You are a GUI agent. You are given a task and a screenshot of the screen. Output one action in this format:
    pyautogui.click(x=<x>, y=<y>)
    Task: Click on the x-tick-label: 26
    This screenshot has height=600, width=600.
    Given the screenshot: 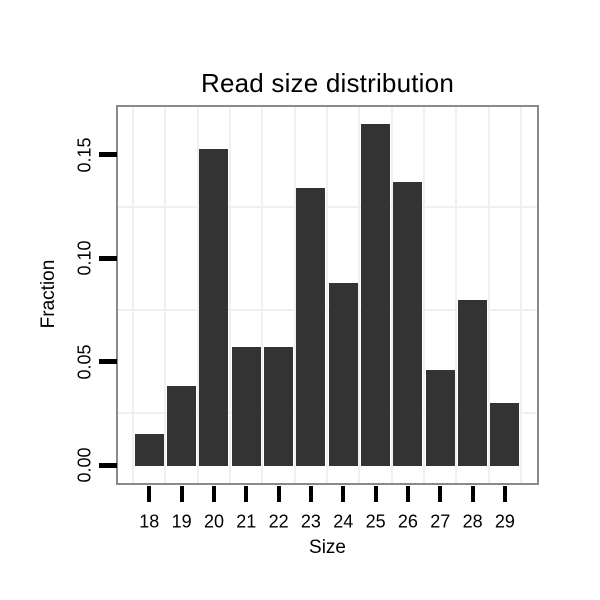 What is the action you would take?
    pyautogui.click(x=407, y=521)
    